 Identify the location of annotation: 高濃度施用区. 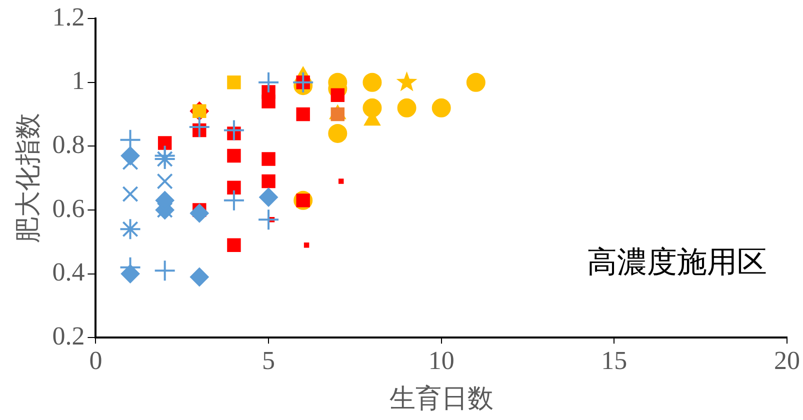
(677, 262).